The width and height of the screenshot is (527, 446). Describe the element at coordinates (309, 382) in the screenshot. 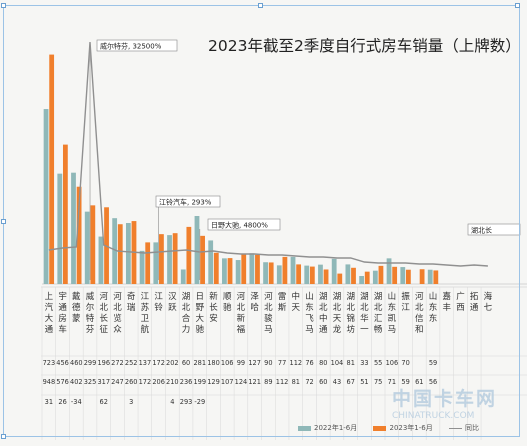

I see `table-cell: 72` at that location.